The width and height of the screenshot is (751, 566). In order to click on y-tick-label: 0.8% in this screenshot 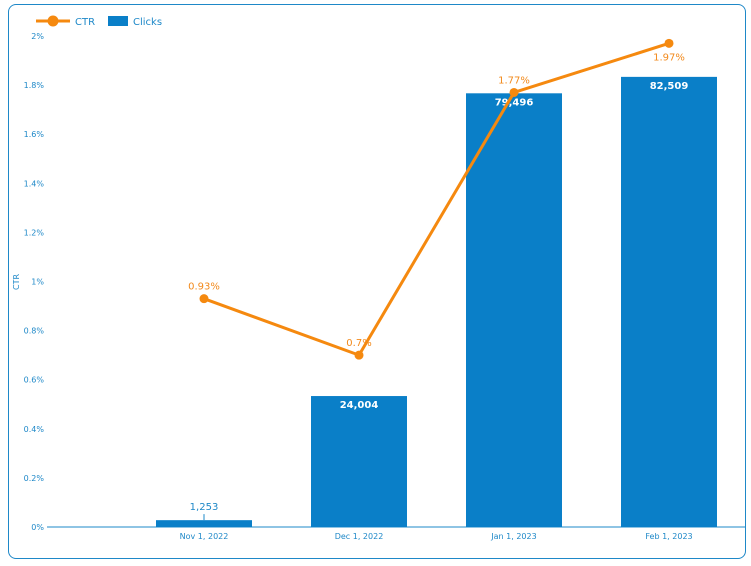, I will do `click(34, 331)`.